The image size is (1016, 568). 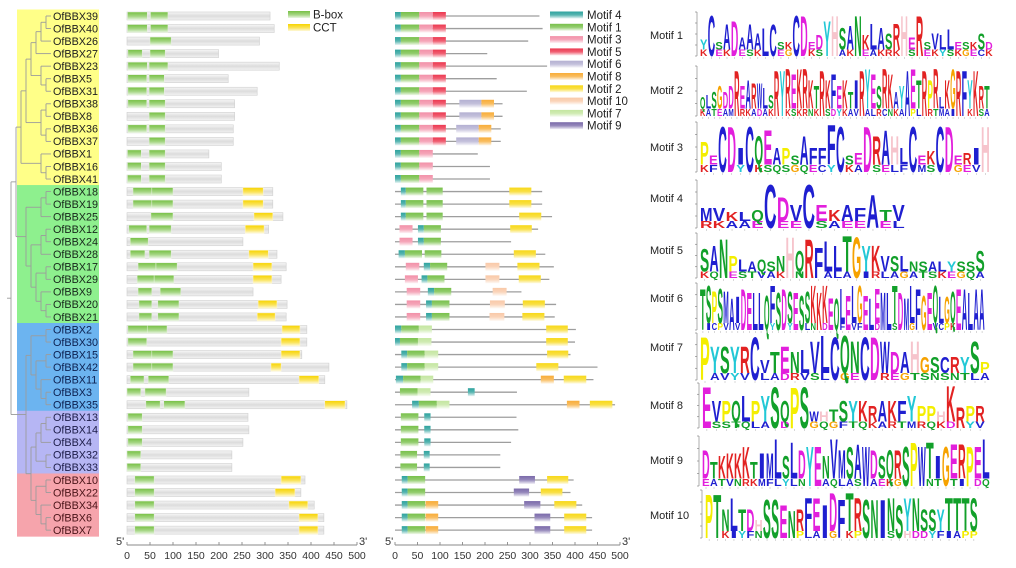 What do you see at coordinates (29, 273) in the screenshot?
I see `phylogenetic-tree` at bounding box center [29, 273].